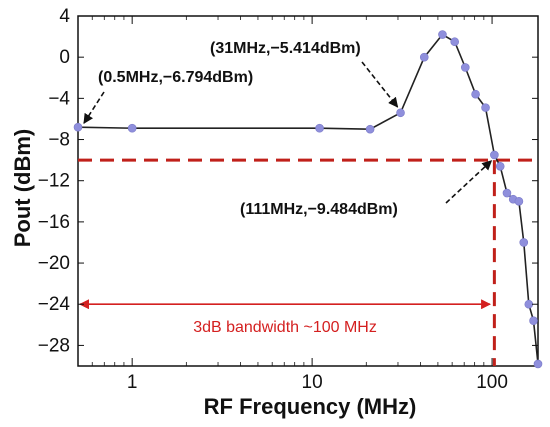  Describe the element at coordinates (64, 57) in the screenshot. I see `y-tick-label: 0` at that location.